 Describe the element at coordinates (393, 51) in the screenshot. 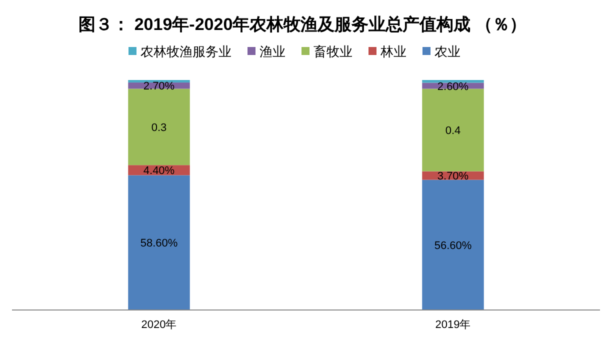

I see `legend-label: 林业` at that location.